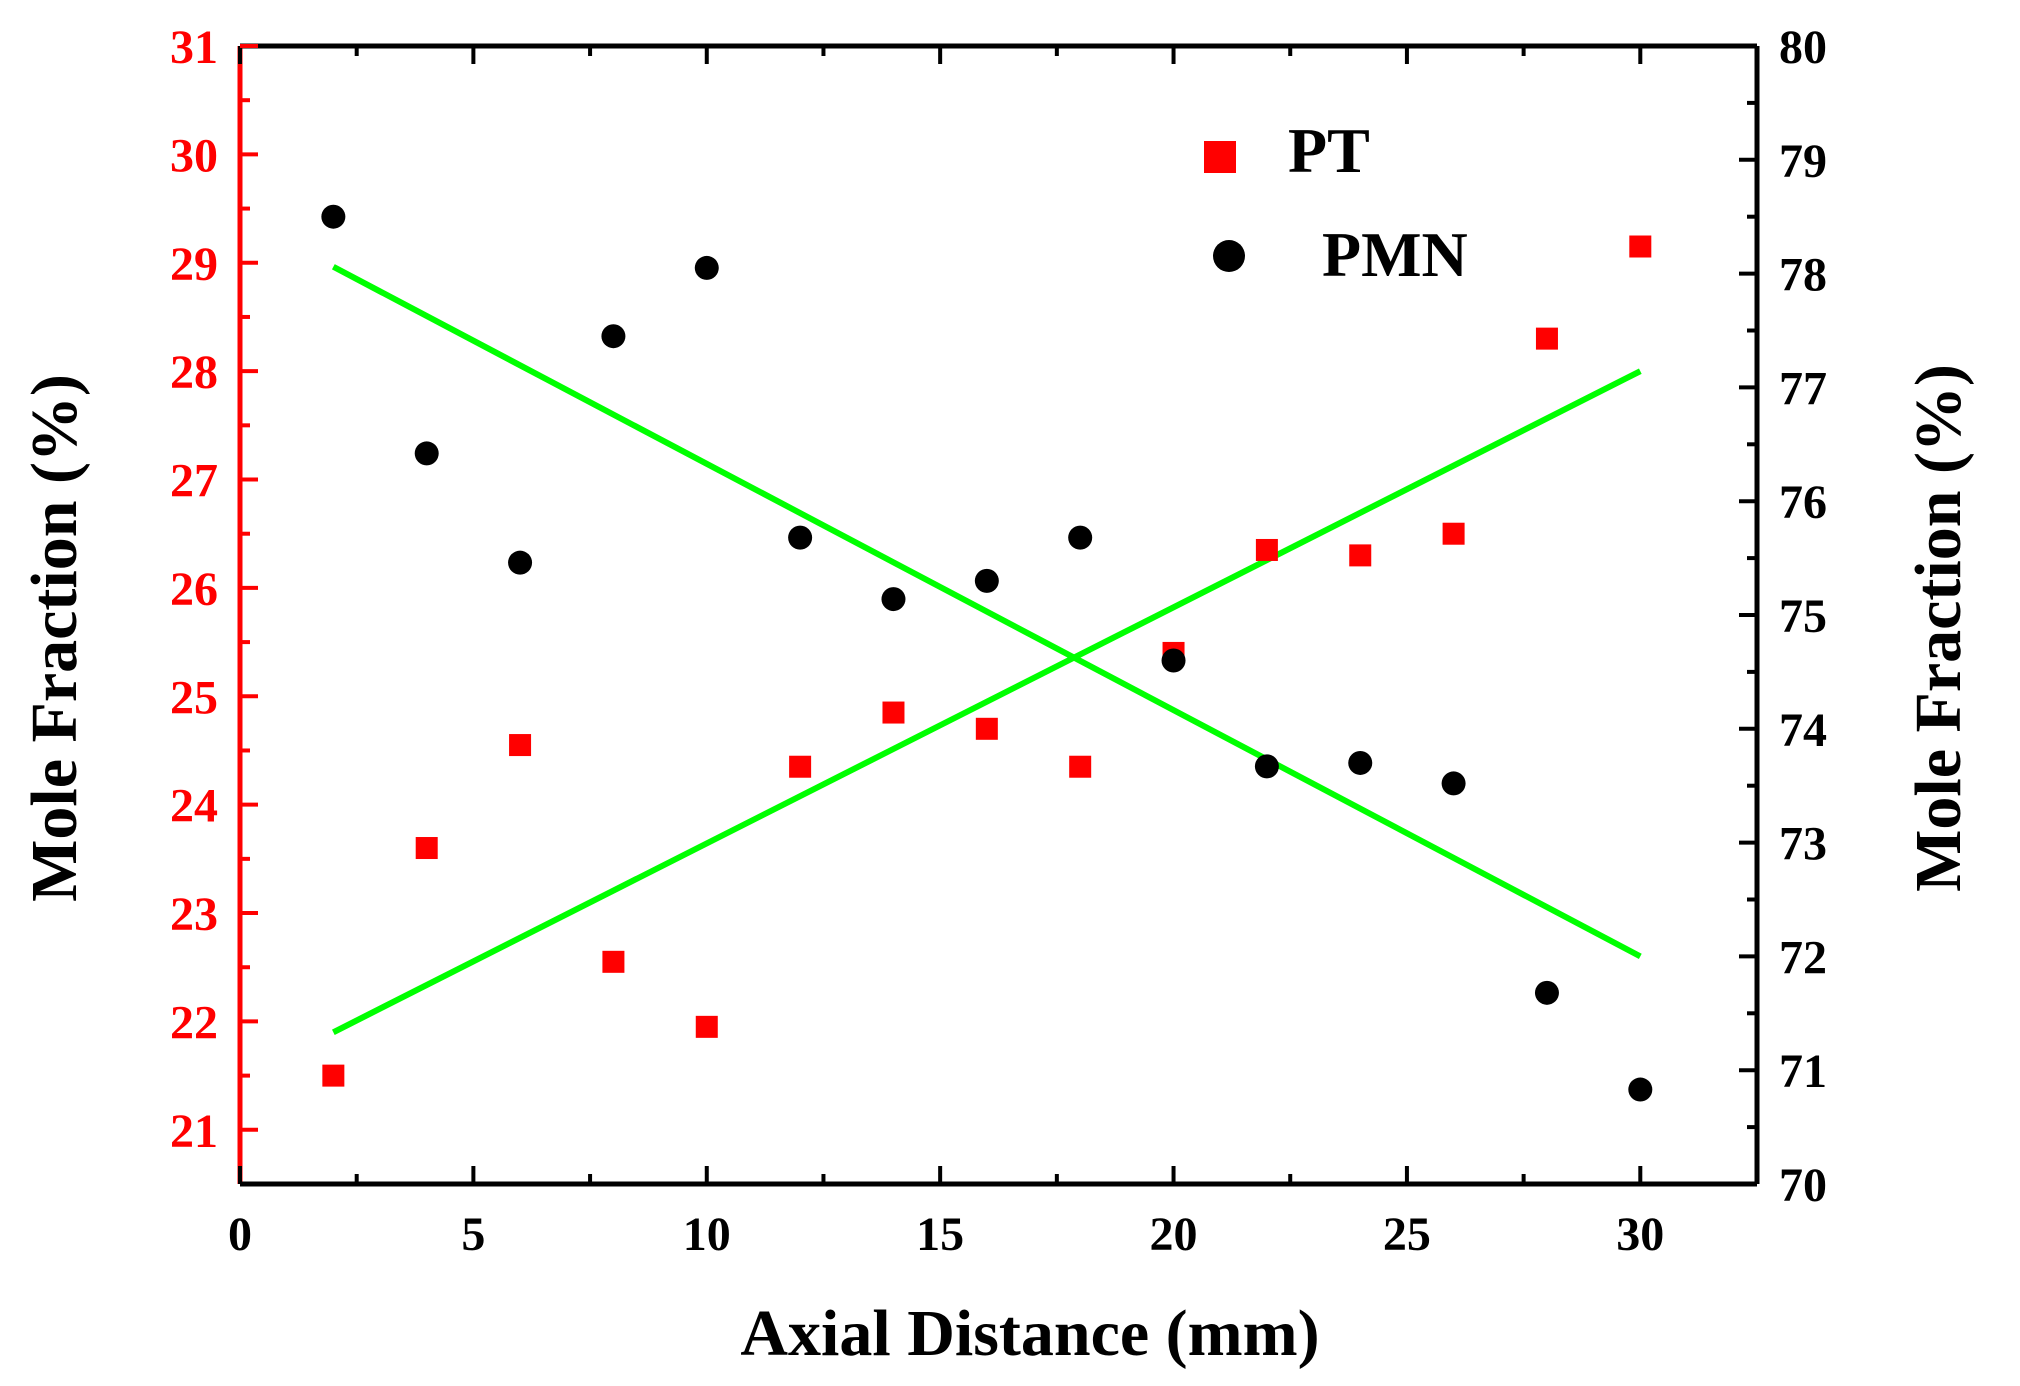 This screenshot has width=2020, height=1386. What do you see at coordinates (194, 264) in the screenshot?
I see `left-y-tick-label: 29` at bounding box center [194, 264].